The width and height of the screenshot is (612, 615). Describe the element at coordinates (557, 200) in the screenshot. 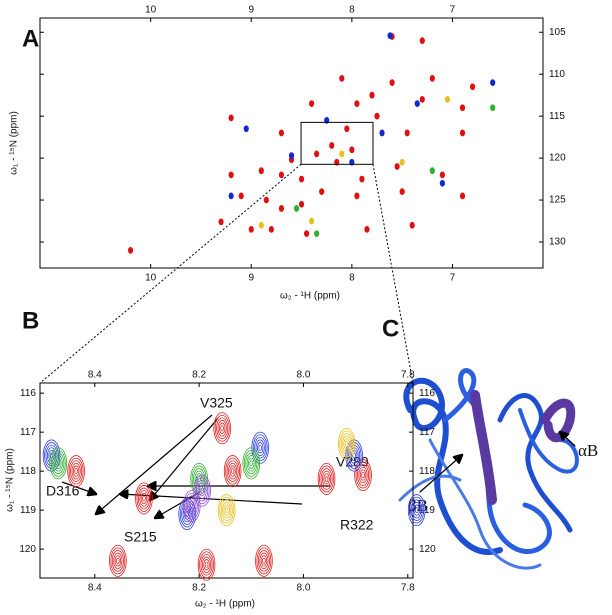

I see `y-tick-label: 125` at that location.